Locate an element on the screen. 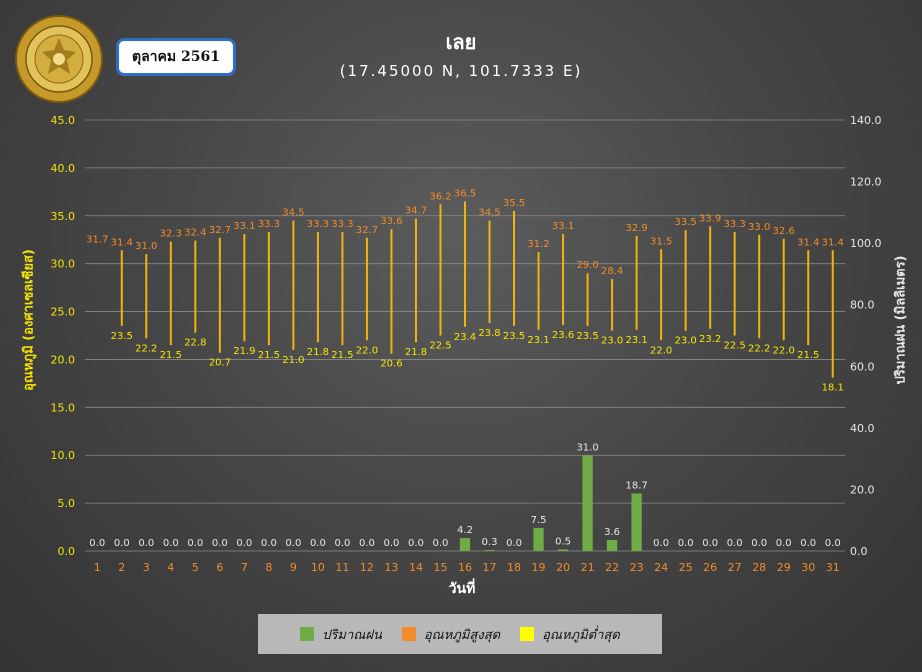 The image size is (922, 672). x-axis-label: วันที่ is located at coordinates (462, 589).